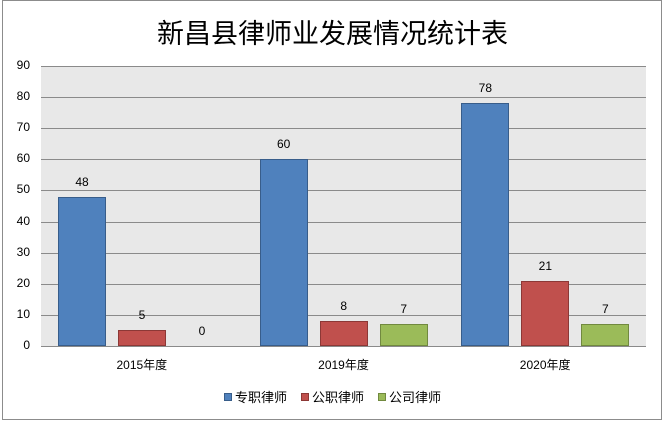 Image resolution: width=665 pixels, height=423 pixels. I want to click on x-tick-label: 2019年度, so click(343, 365).